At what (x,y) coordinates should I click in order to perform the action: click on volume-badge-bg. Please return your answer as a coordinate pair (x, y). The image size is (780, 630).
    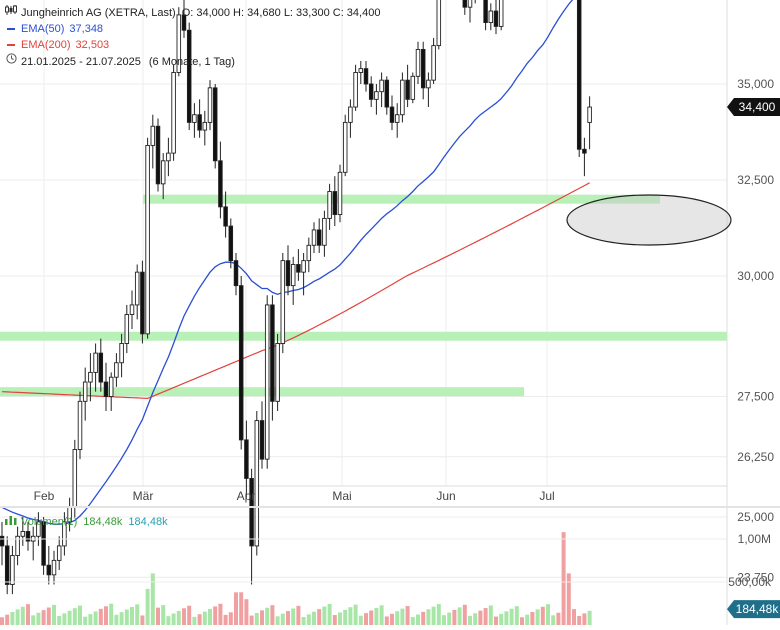
    Looking at the image, I should click on (753, 609).